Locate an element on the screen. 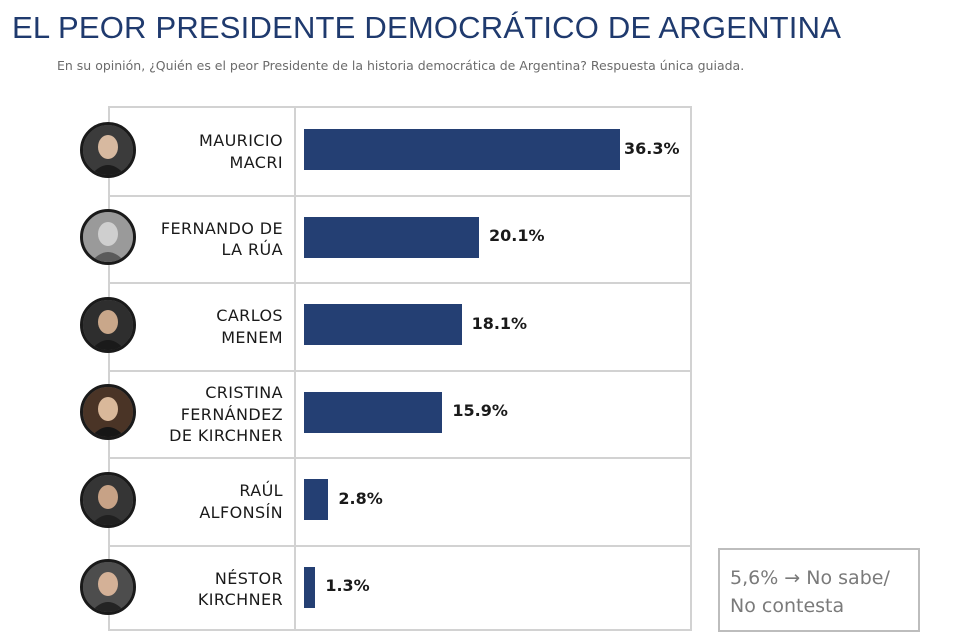  avatar-alfonsin-icon is located at coordinates (108, 499).